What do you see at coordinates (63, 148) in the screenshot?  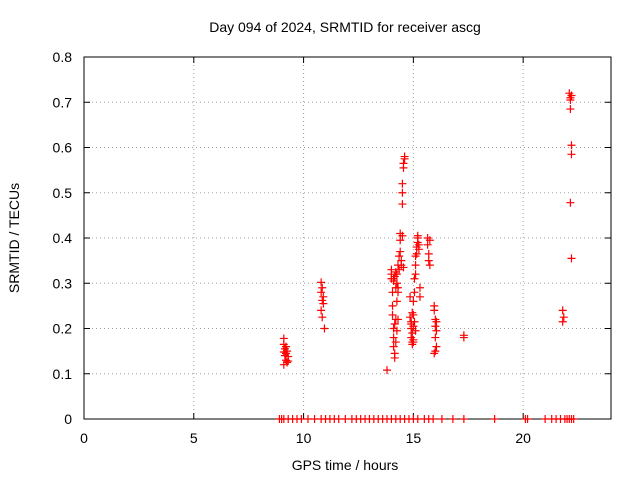 I see `y-tick-label: 0.6` at bounding box center [63, 148].